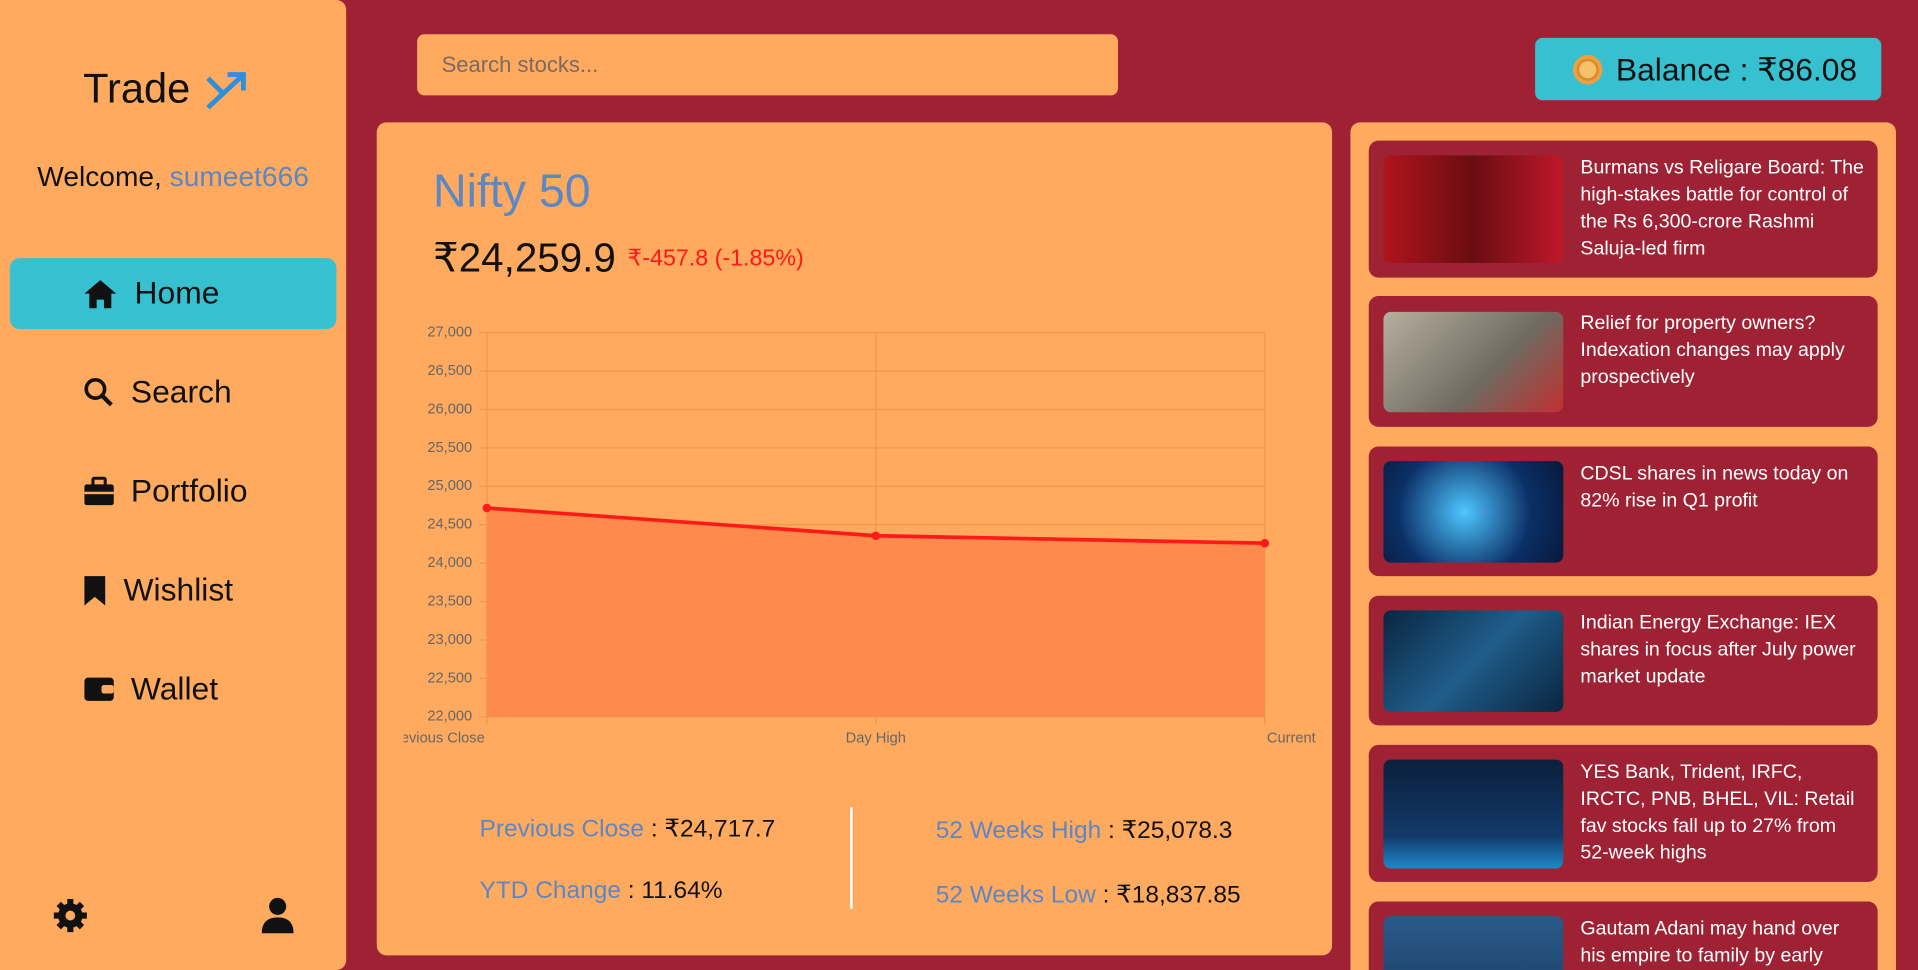 Image resolution: width=1918 pixels, height=970 pixels. What do you see at coordinates (1018, 831) in the screenshot?
I see `stat-label: 52 Weeks High` at bounding box center [1018, 831].